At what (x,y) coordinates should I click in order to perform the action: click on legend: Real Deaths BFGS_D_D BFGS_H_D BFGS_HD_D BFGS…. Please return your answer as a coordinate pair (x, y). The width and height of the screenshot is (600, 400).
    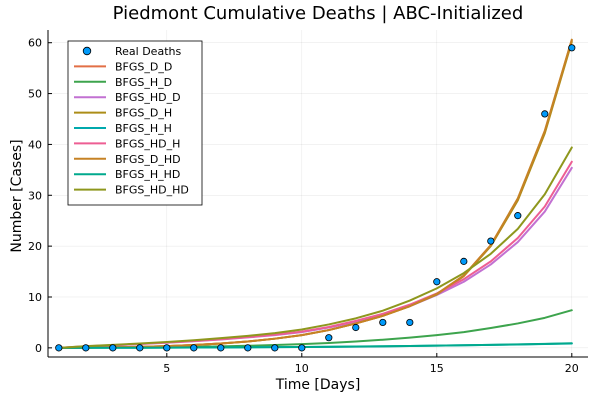
    Looking at the image, I should click on (135, 123).